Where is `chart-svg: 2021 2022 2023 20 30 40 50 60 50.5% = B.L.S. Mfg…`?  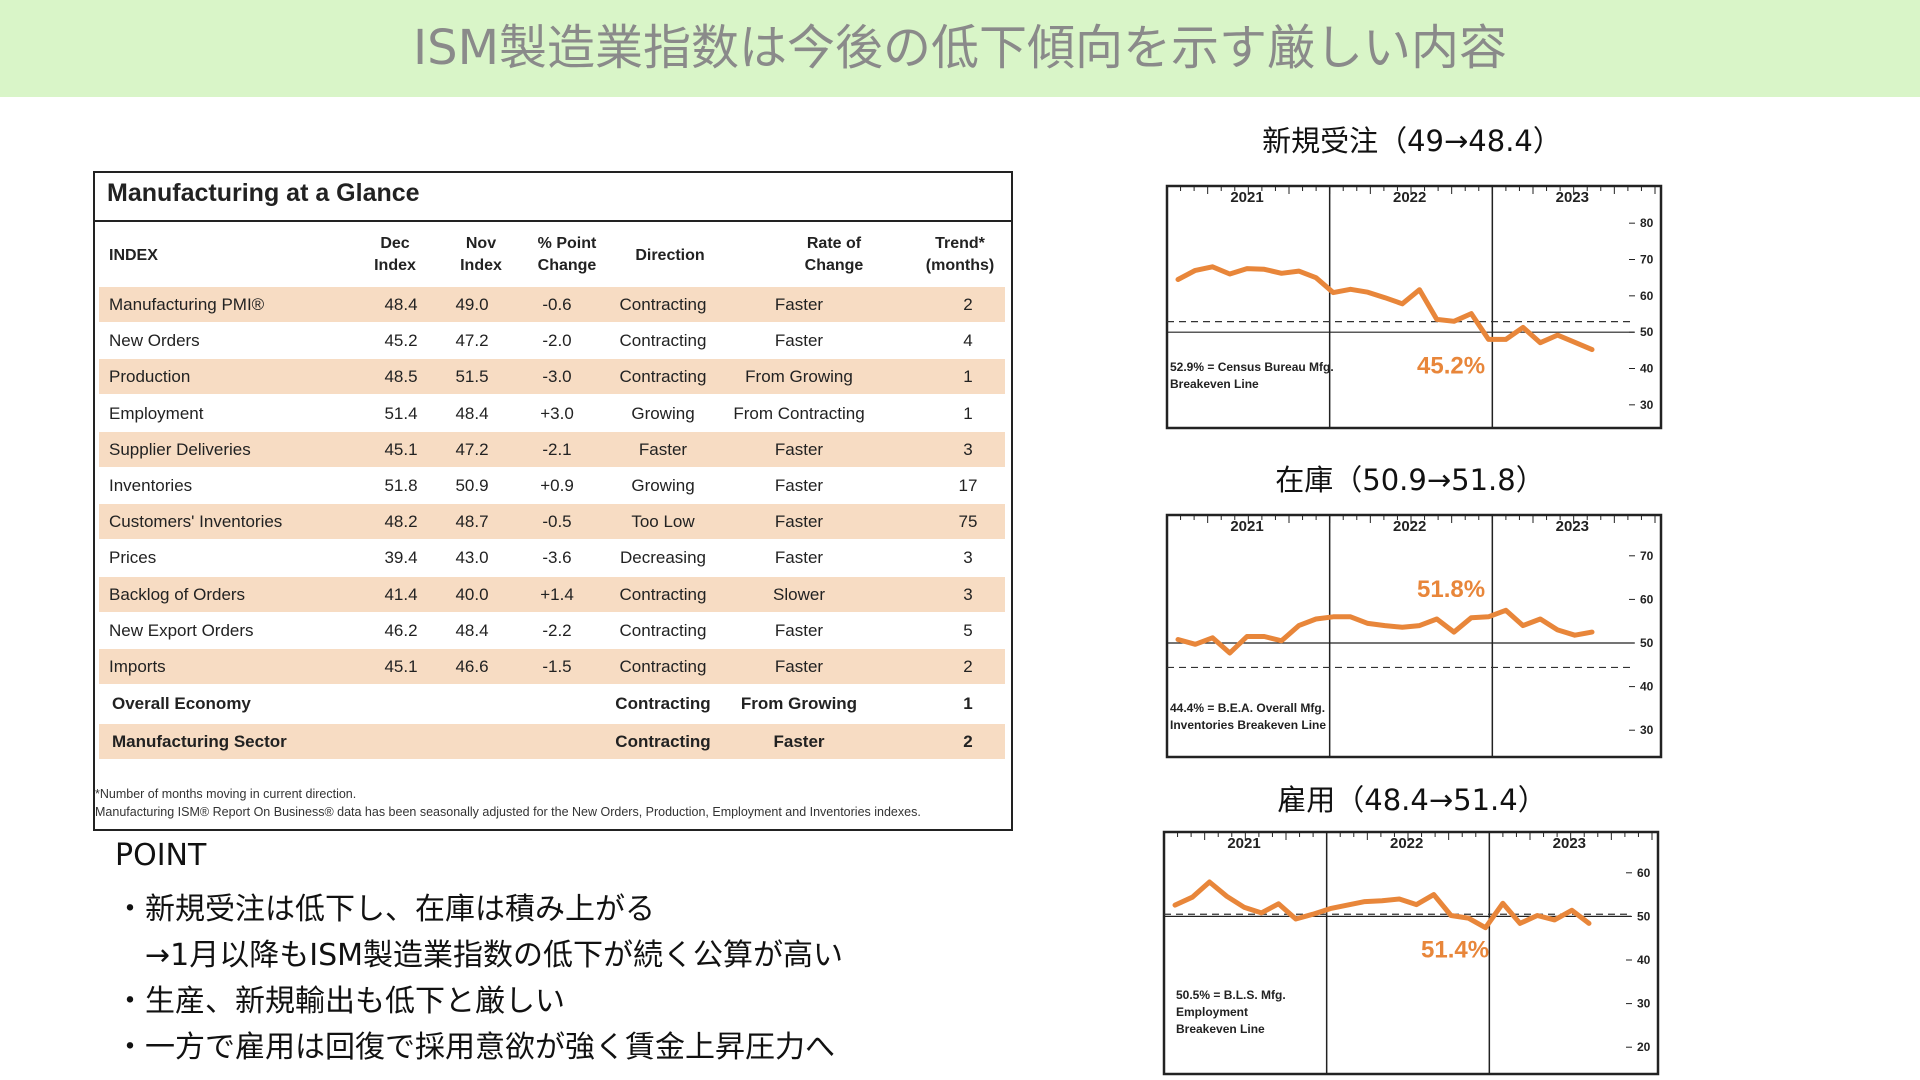
chart-svg: 2021 2022 2023 20 30 40 50 60 50.5% = B.L.S. Mfg… is located at coordinates (1411, 953).